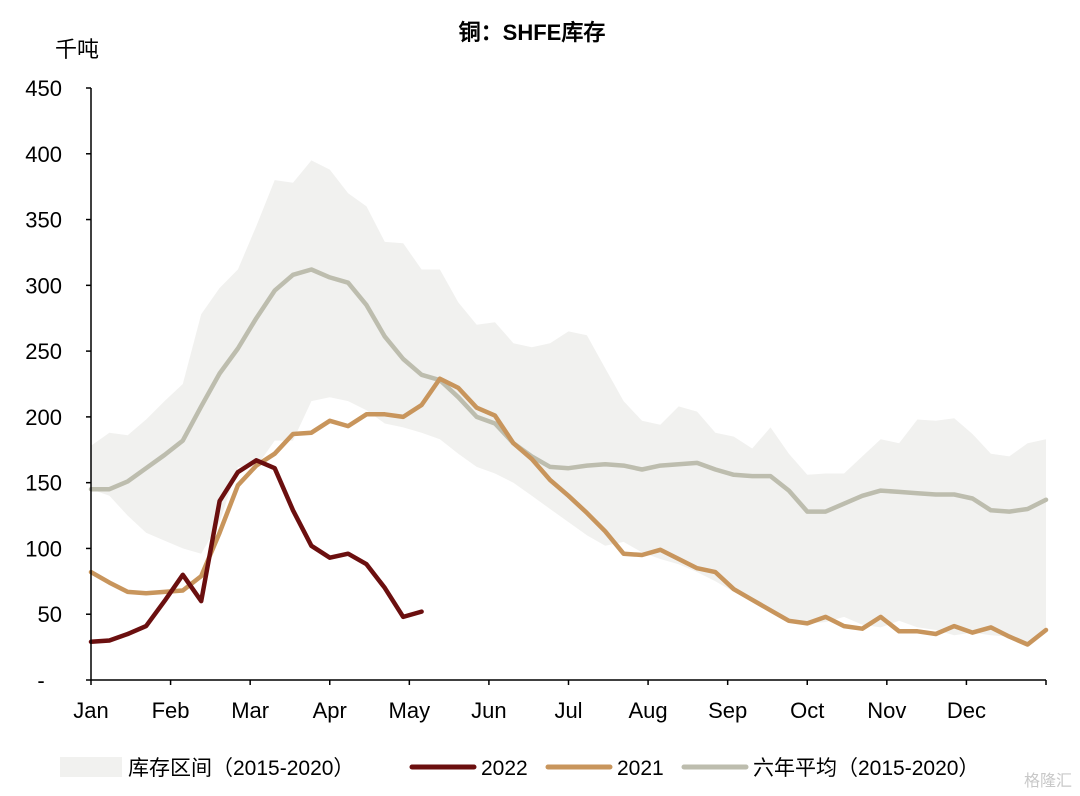 This screenshot has width=1080, height=796. What do you see at coordinates (43, 154) in the screenshot?
I see `y-tick-label: 400` at bounding box center [43, 154].